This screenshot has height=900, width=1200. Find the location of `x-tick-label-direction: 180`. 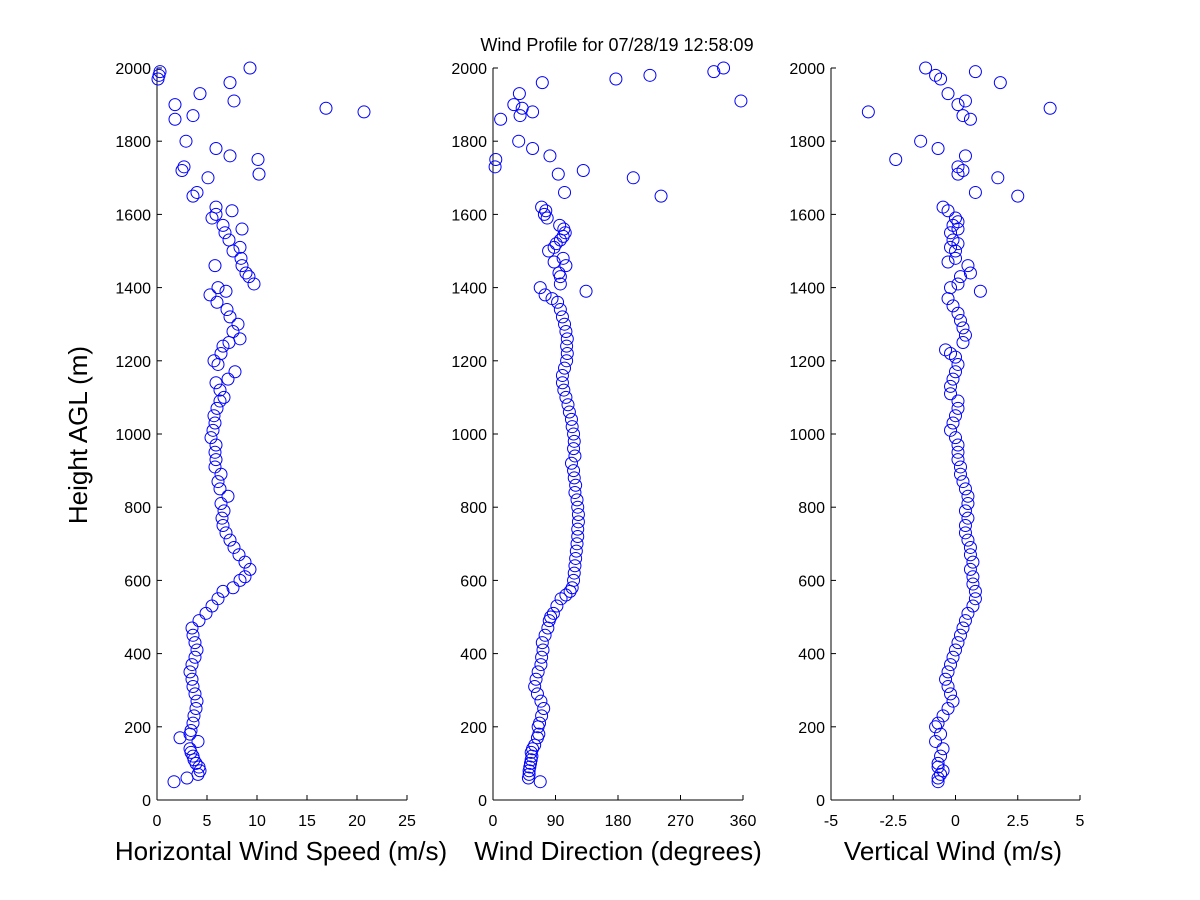

x-tick-label-direction: 180 is located at coordinates (618, 821).